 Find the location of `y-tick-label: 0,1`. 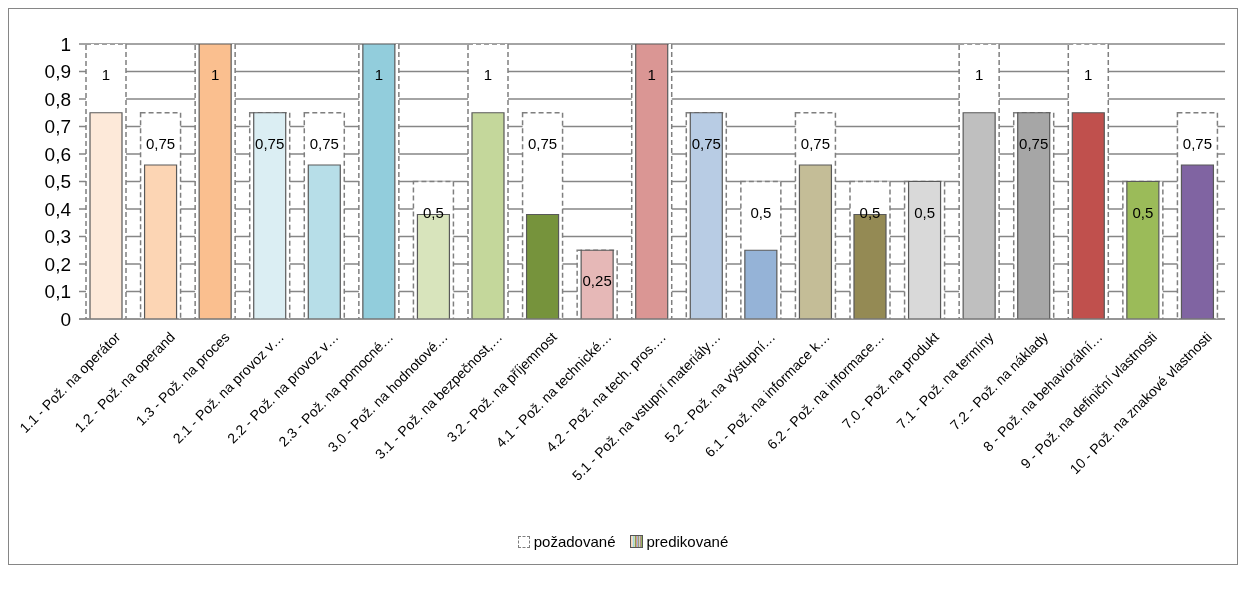

y-tick-label: 0,1 is located at coordinates (57, 292).